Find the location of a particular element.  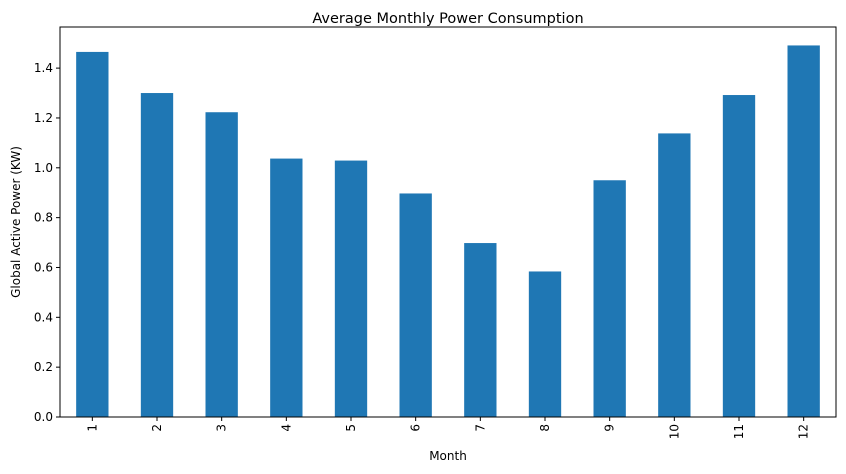

x-tick-label: 7 is located at coordinates (480, 428).